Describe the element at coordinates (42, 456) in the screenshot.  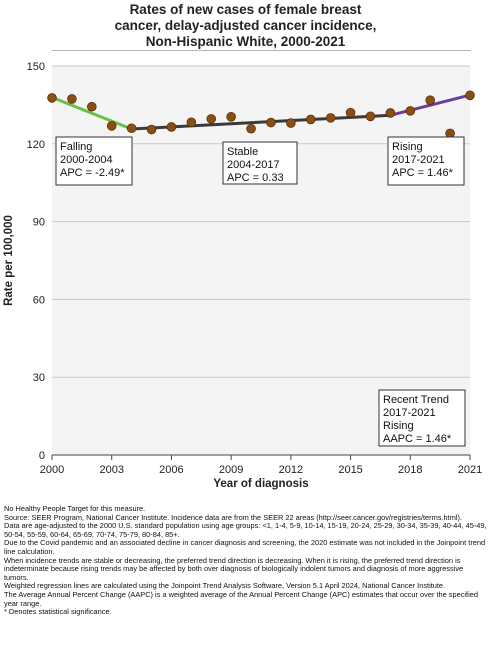
I see `y-tick-label: 0` at that location.